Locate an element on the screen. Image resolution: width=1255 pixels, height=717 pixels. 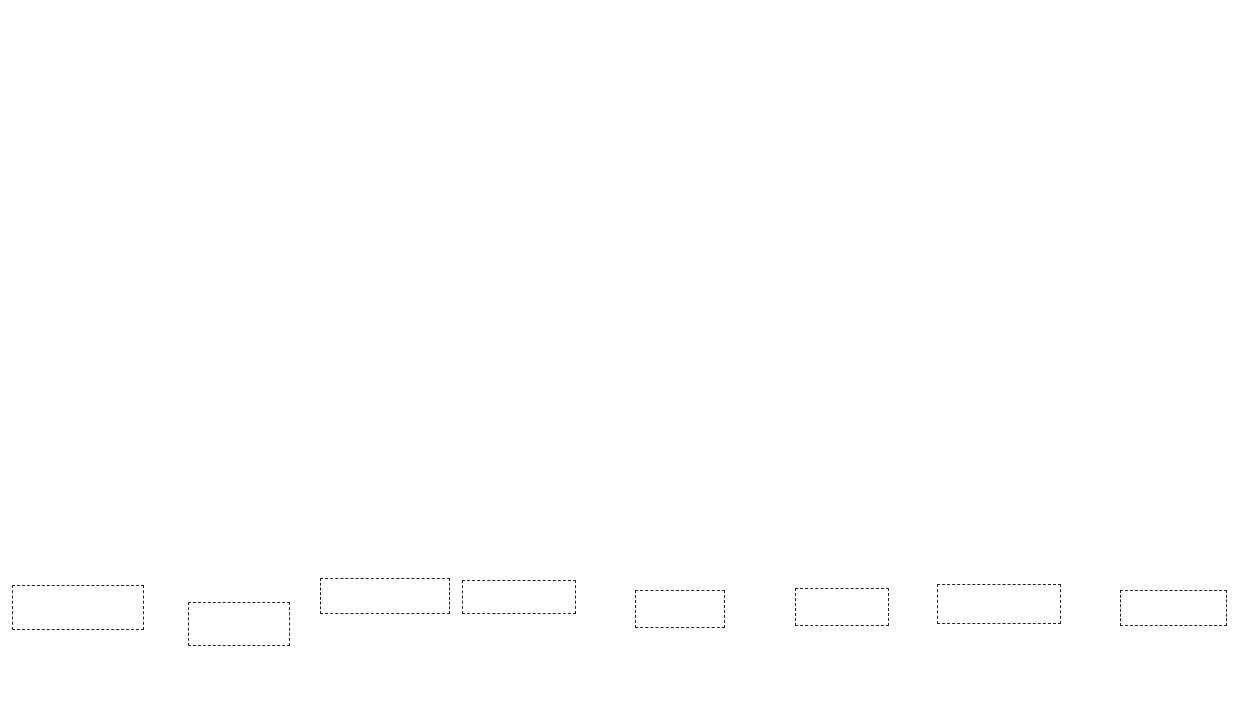
chart-B is located at coordinates (431, 125).